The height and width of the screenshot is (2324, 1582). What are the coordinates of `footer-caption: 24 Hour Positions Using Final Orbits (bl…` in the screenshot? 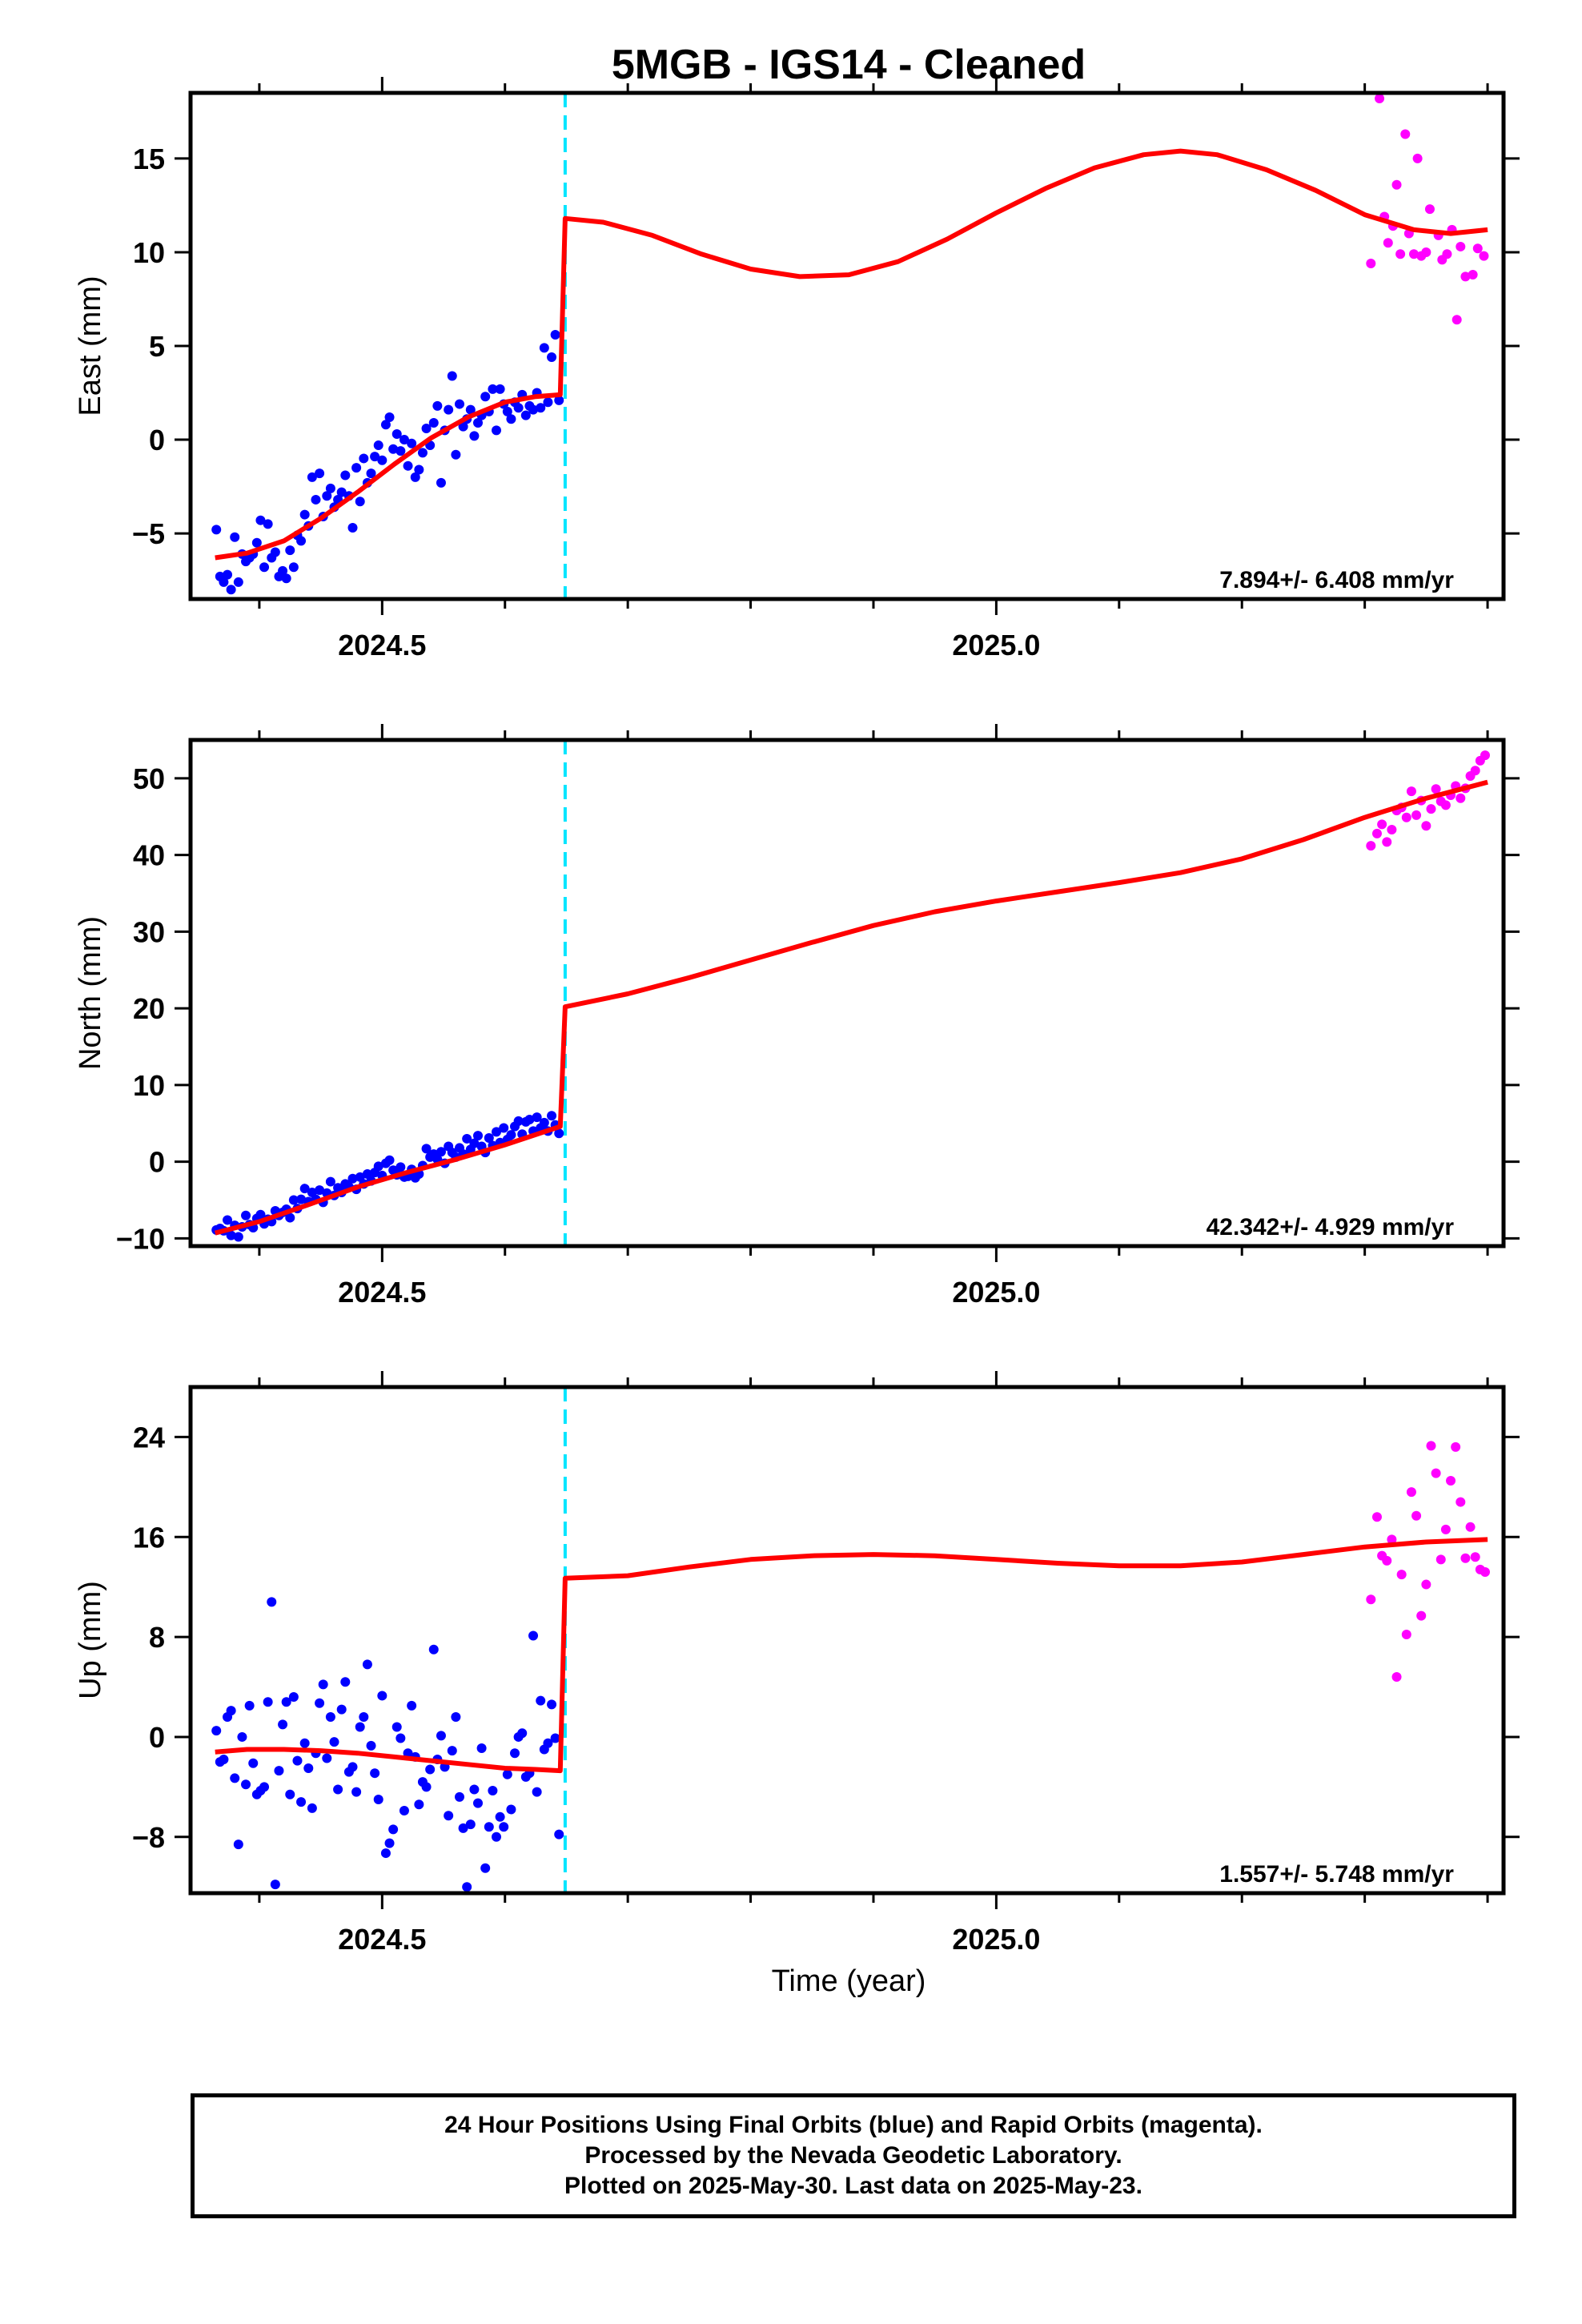 It's located at (853, 2155).